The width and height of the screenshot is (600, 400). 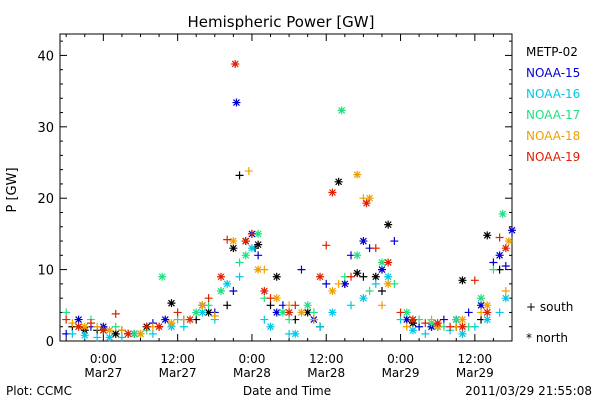 I want to click on legend-north-marker: * north, so click(x=547, y=338).